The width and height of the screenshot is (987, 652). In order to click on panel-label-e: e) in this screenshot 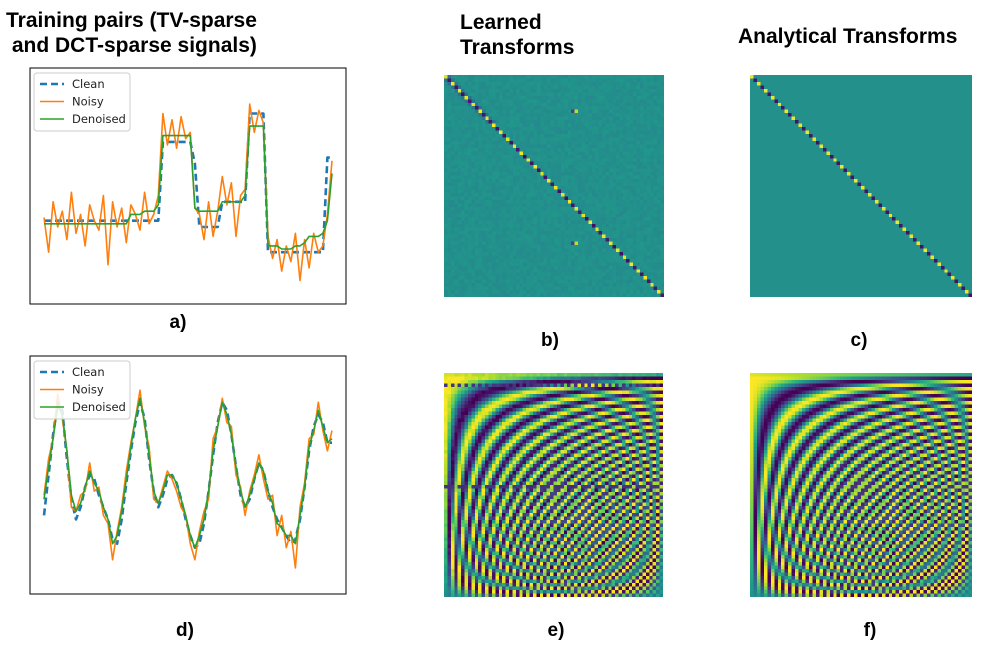, I will do `click(556, 630)`.